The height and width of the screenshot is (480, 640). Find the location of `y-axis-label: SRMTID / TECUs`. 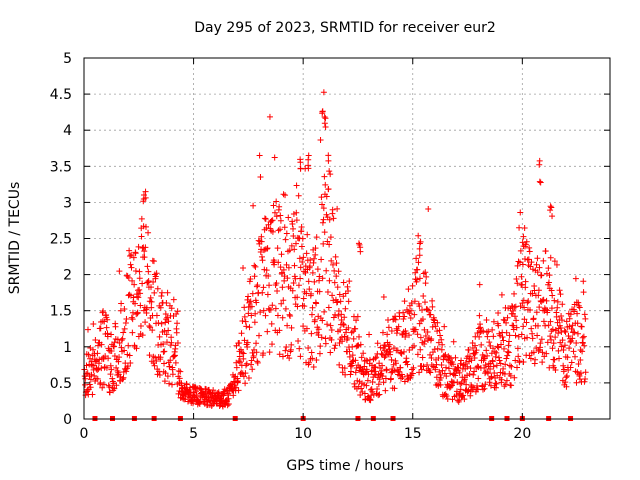

y-axis-label: SRMTID / TECUs is located at coordinates (15, 238).